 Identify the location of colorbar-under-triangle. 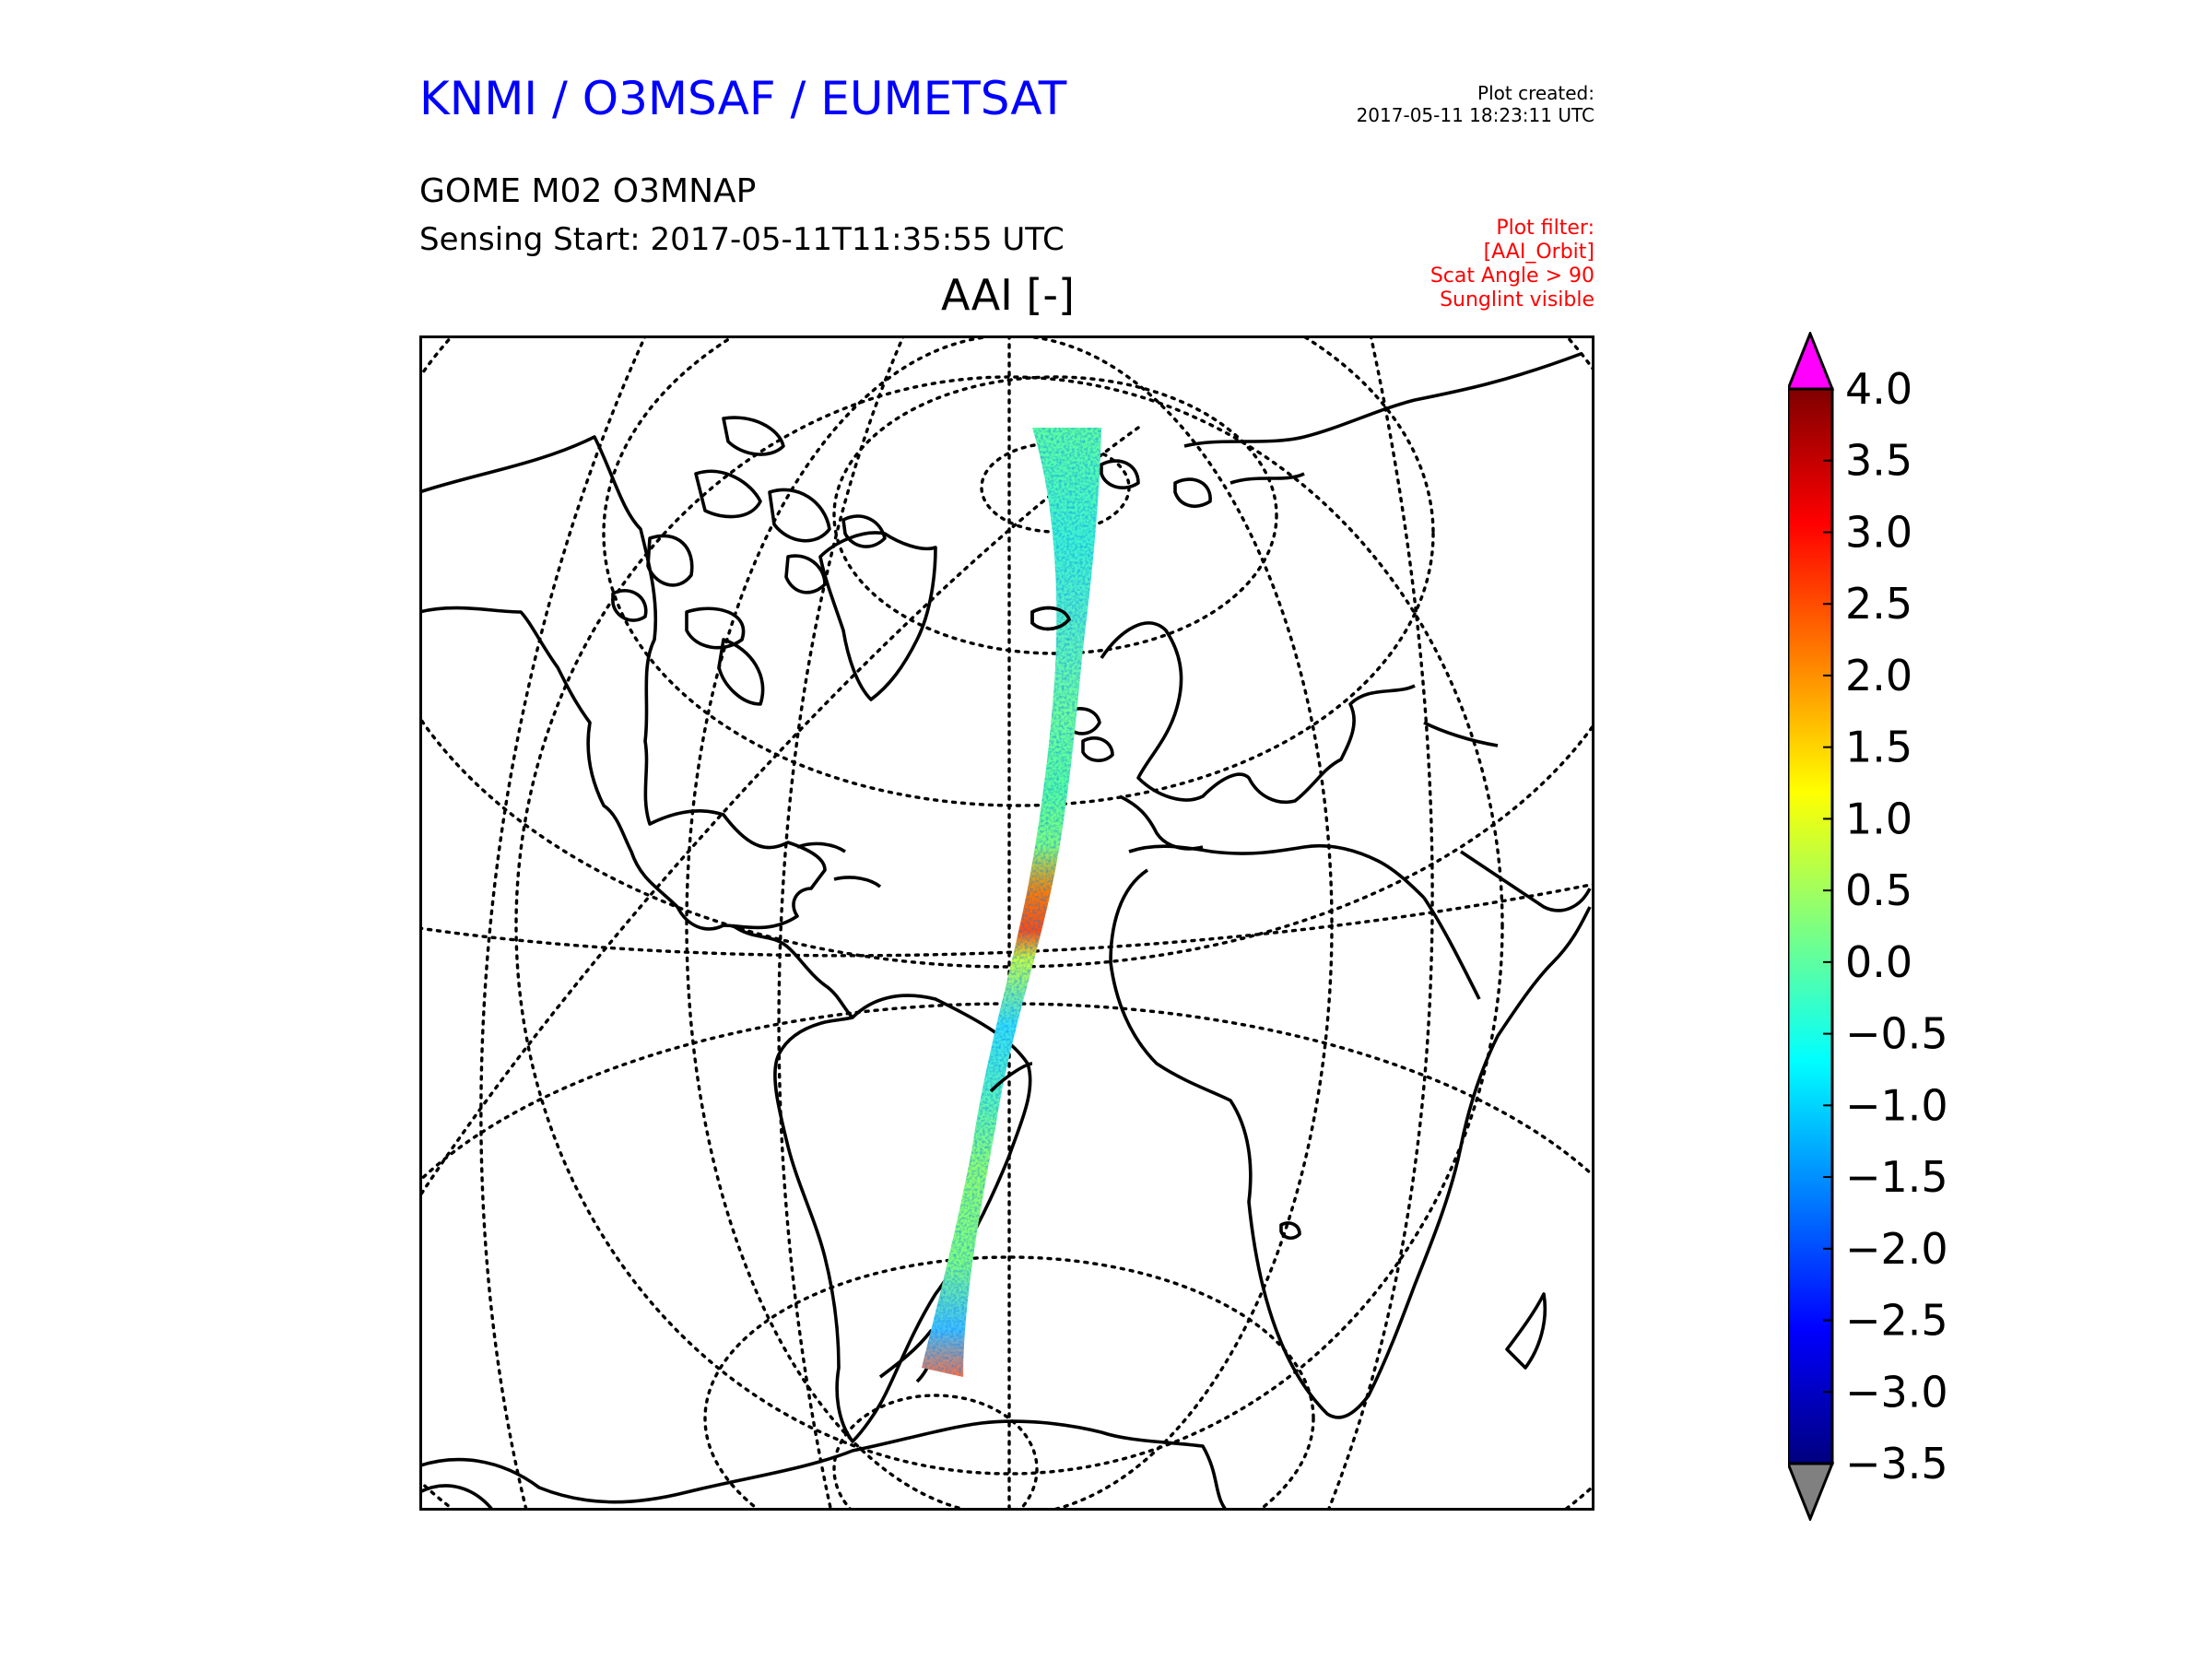
(1811, 1491).